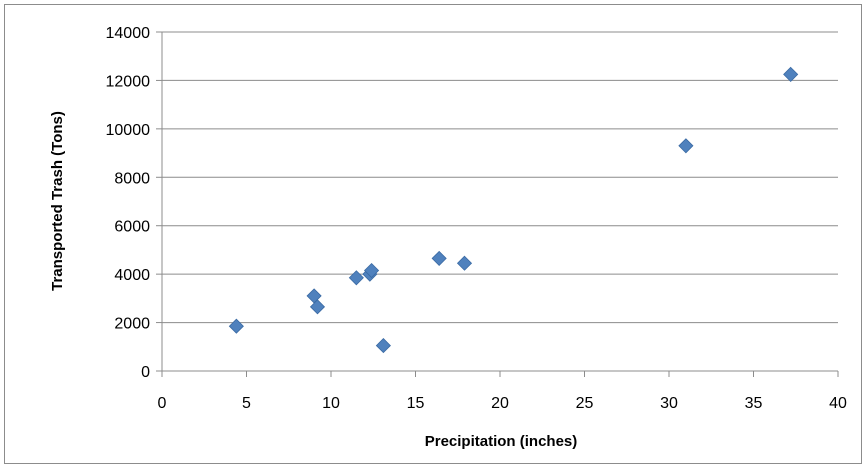 This screenshot has height=470, width=868. I want to click on x-tick-label: 30, so click(669, 403).